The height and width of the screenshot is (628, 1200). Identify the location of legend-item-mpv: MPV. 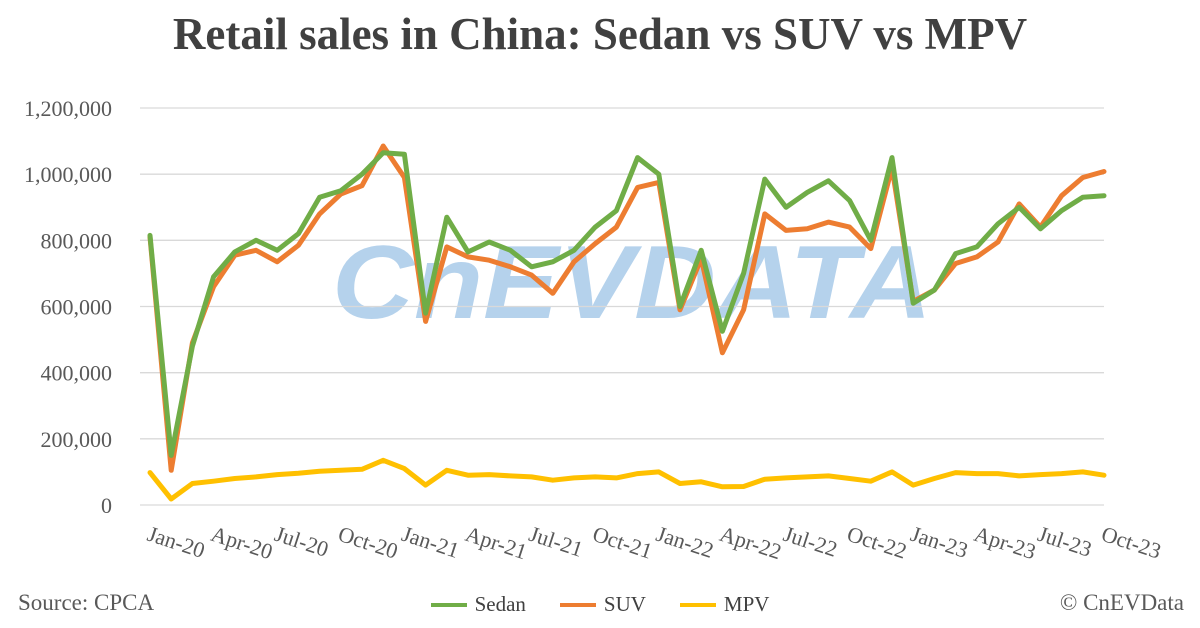
(724, 604).